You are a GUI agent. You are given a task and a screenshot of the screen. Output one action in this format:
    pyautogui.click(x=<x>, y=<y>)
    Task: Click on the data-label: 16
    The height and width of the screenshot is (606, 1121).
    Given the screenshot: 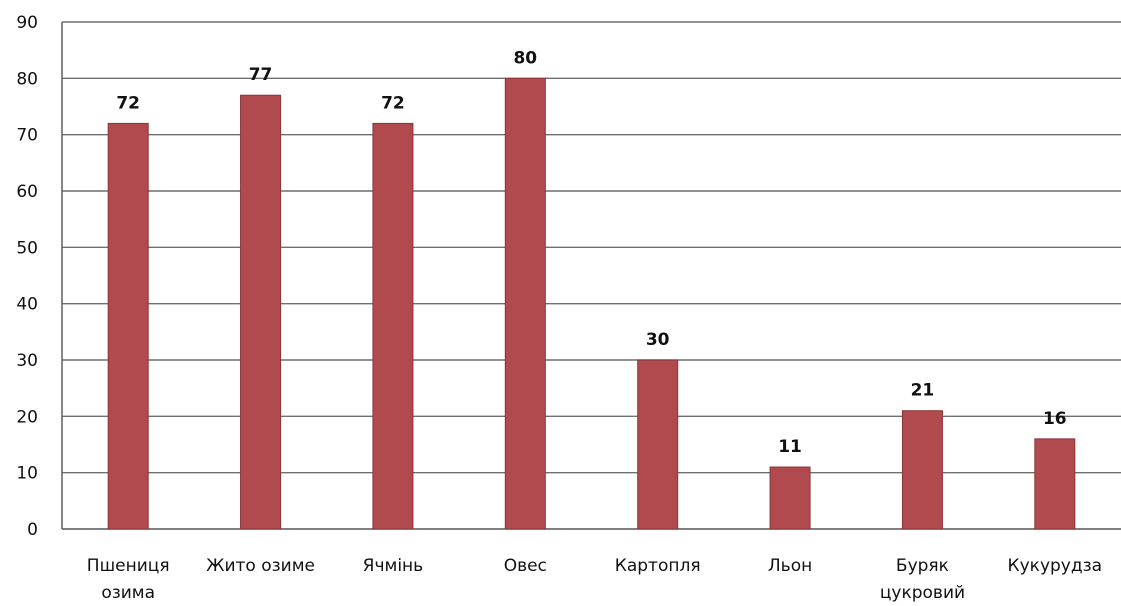 What is the action you would take?
    pyautogui.click(x=1055, y=419)
    